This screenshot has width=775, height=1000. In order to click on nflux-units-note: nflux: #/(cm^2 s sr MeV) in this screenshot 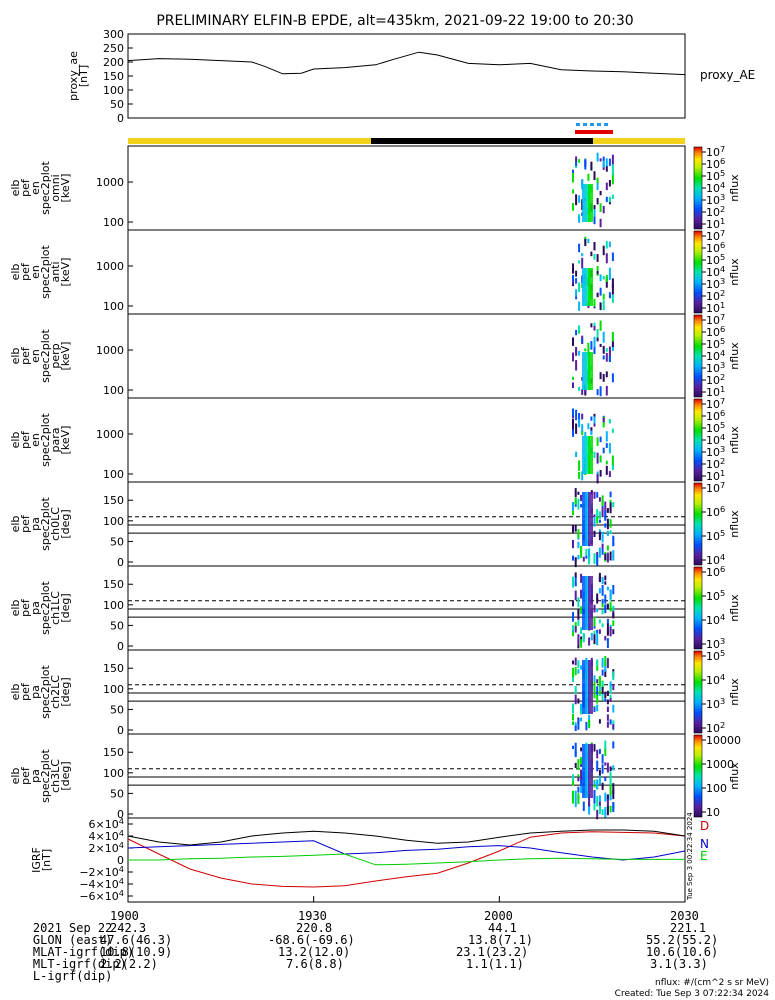, I will do `click(712, 983)`.